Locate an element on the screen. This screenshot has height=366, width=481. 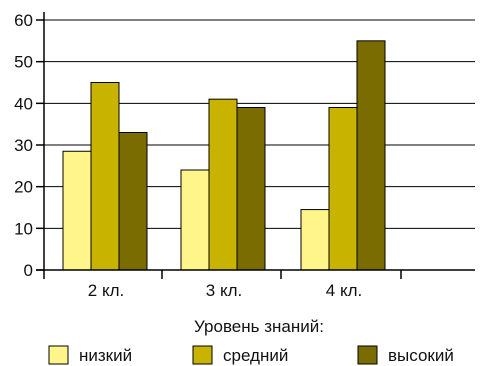
y-tick-label: 40 is located at coordinates (23, 103).